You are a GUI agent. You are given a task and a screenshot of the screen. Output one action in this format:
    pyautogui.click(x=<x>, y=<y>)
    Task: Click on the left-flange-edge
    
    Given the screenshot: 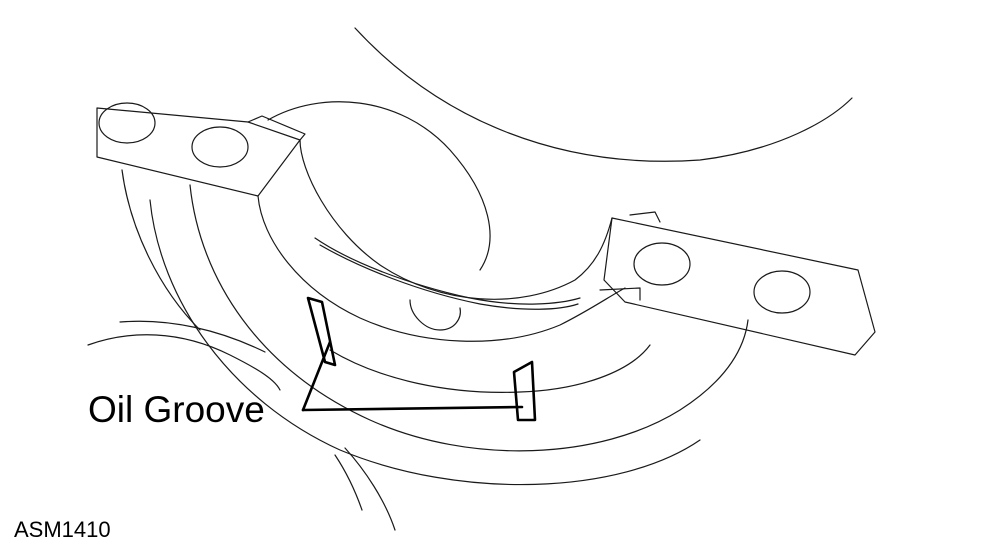 What is the action you would take?
    pyautogui.click(x=276, y=128)
    